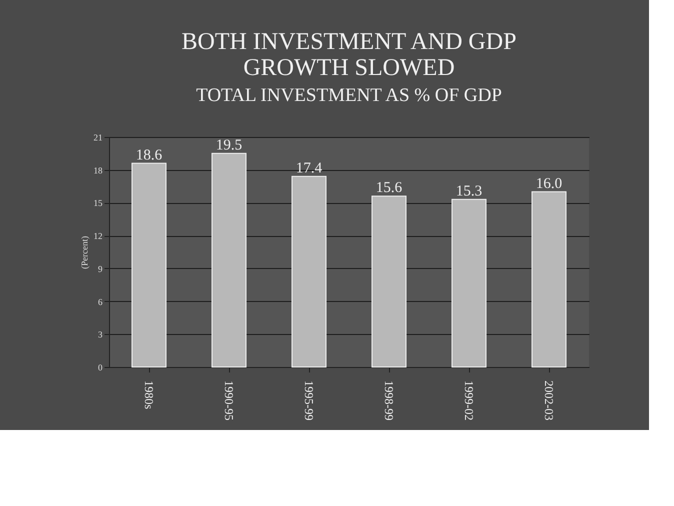 The height and width of the screenshot is (506, 674). What do you see at coordinates (309, 168) in the screenshot?
I see `data-label: 17.4` at bounding box center [309, 168].